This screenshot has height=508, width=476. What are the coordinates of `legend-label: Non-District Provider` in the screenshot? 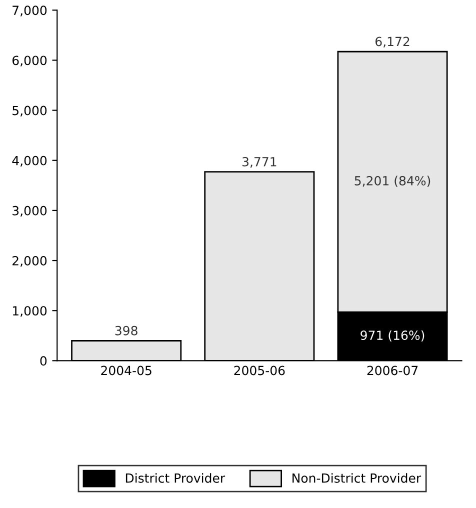 It's located at (357, 478).